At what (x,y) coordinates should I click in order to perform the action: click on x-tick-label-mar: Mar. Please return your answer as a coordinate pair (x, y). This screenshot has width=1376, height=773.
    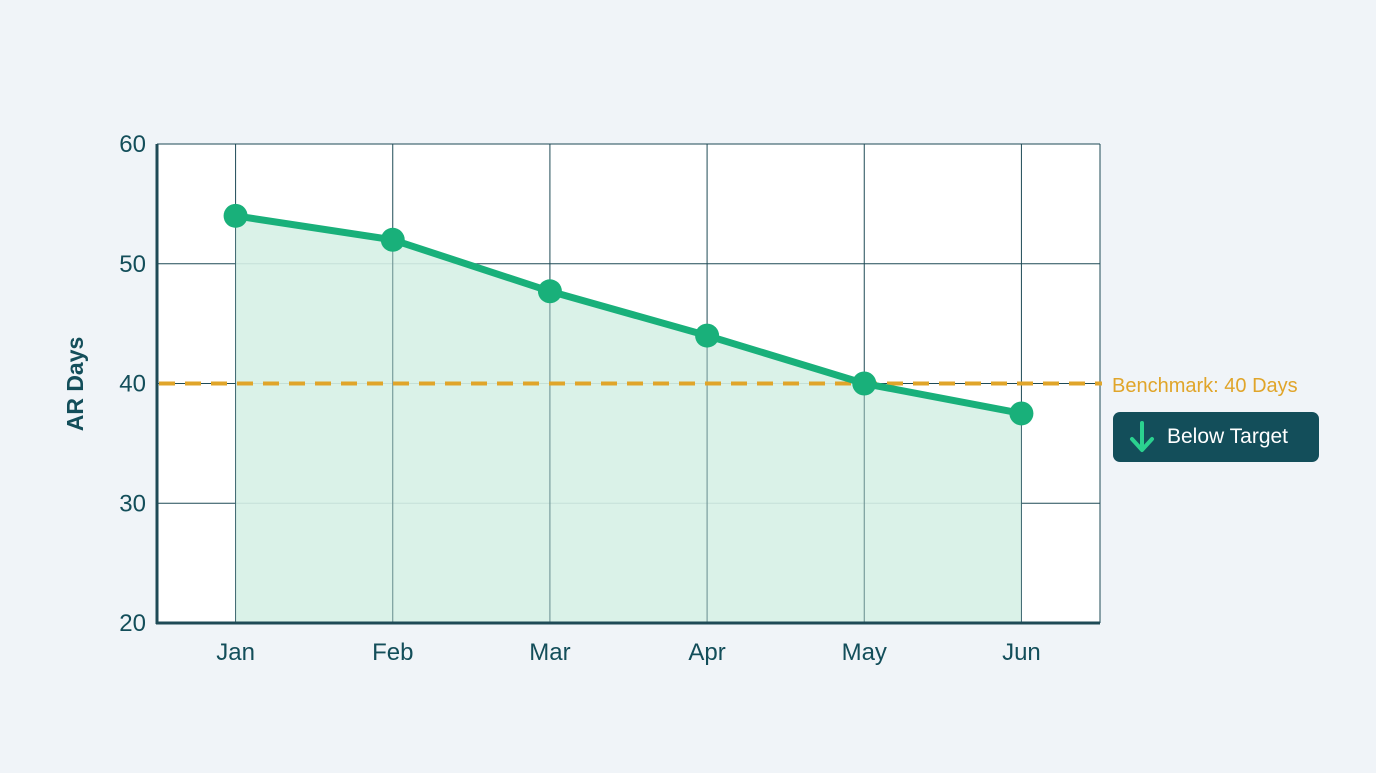
    Looking at the image, I should click on (549, 652).